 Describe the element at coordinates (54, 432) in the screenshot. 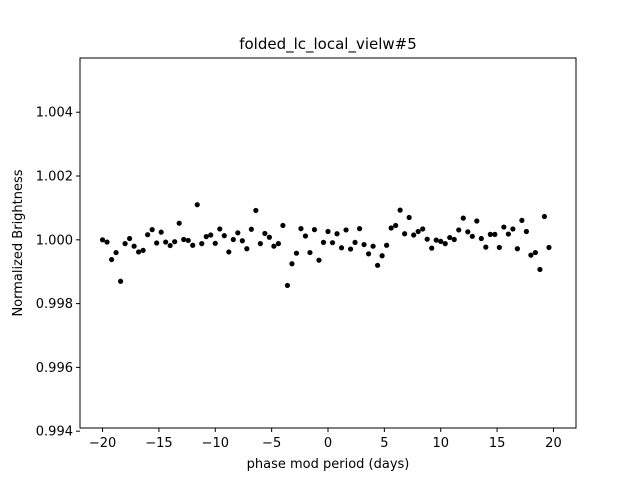

I see `y-tick-label: 0.994` at that location.